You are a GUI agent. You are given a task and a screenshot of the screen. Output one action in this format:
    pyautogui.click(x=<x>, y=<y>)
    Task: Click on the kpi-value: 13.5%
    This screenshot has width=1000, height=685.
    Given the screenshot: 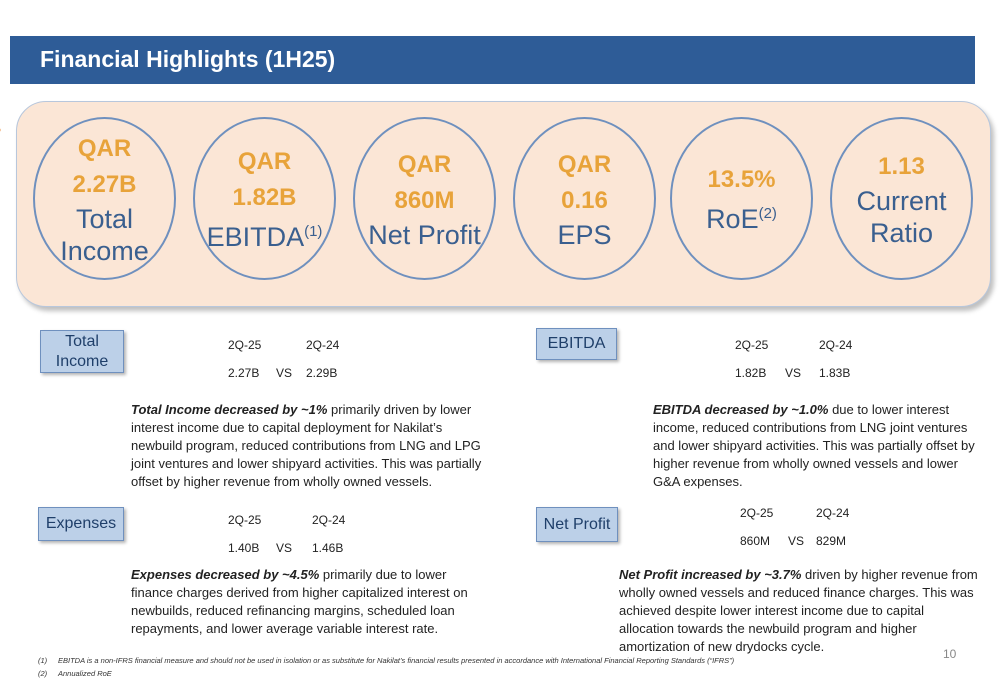 What is the action you would take?
    pyautogui.click(x=741, y=179)
    